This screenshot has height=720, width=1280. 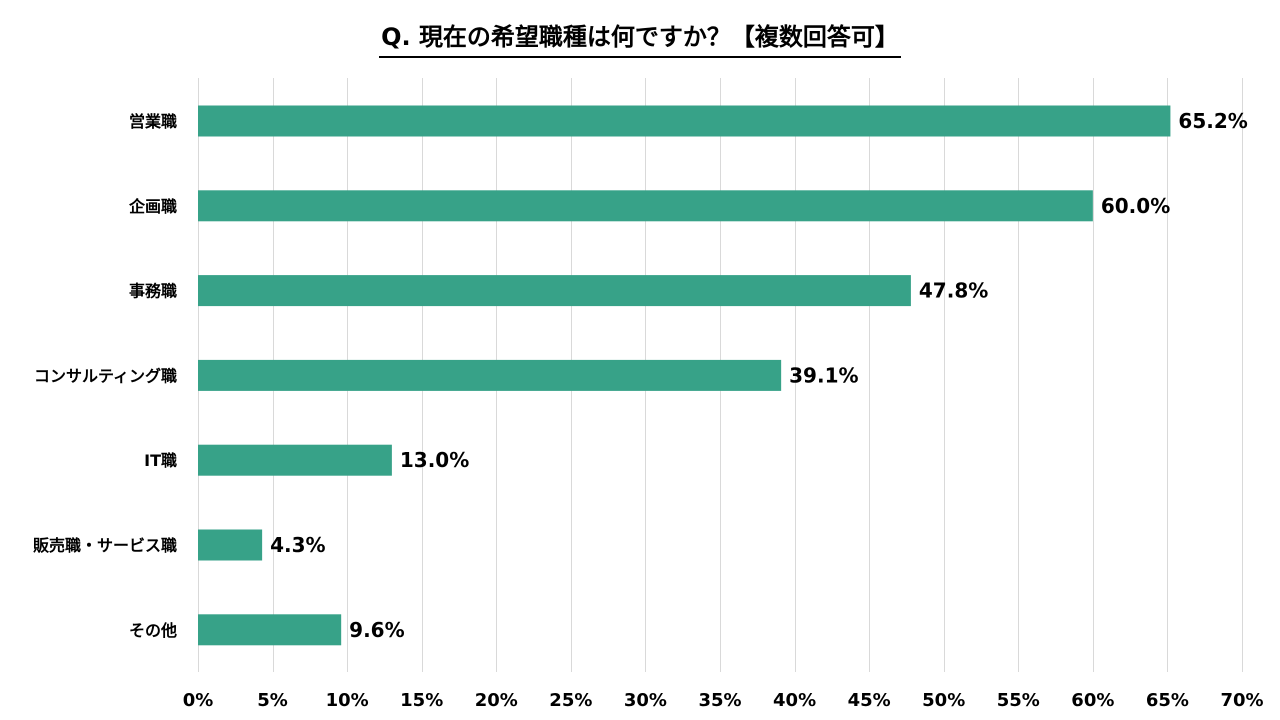 I want to click on x-tick-label: 30%, so click(x=645, y=700).